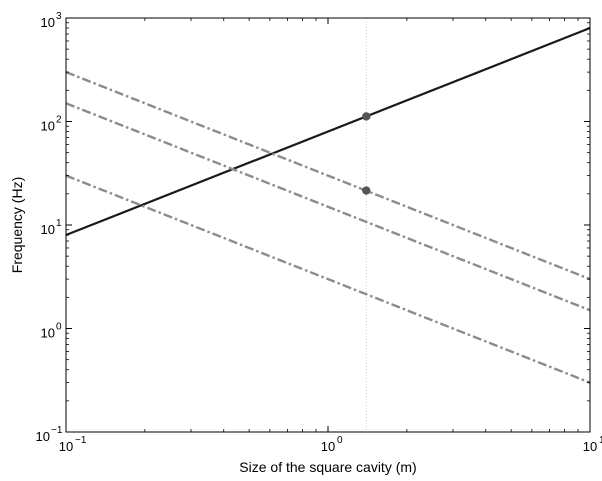 This screenshot has height=481, width=602. What do you see at coordinates (600, 440) in the screenshot?
I see `x-tick-exponent: 1` at bounding box center [600, 440].